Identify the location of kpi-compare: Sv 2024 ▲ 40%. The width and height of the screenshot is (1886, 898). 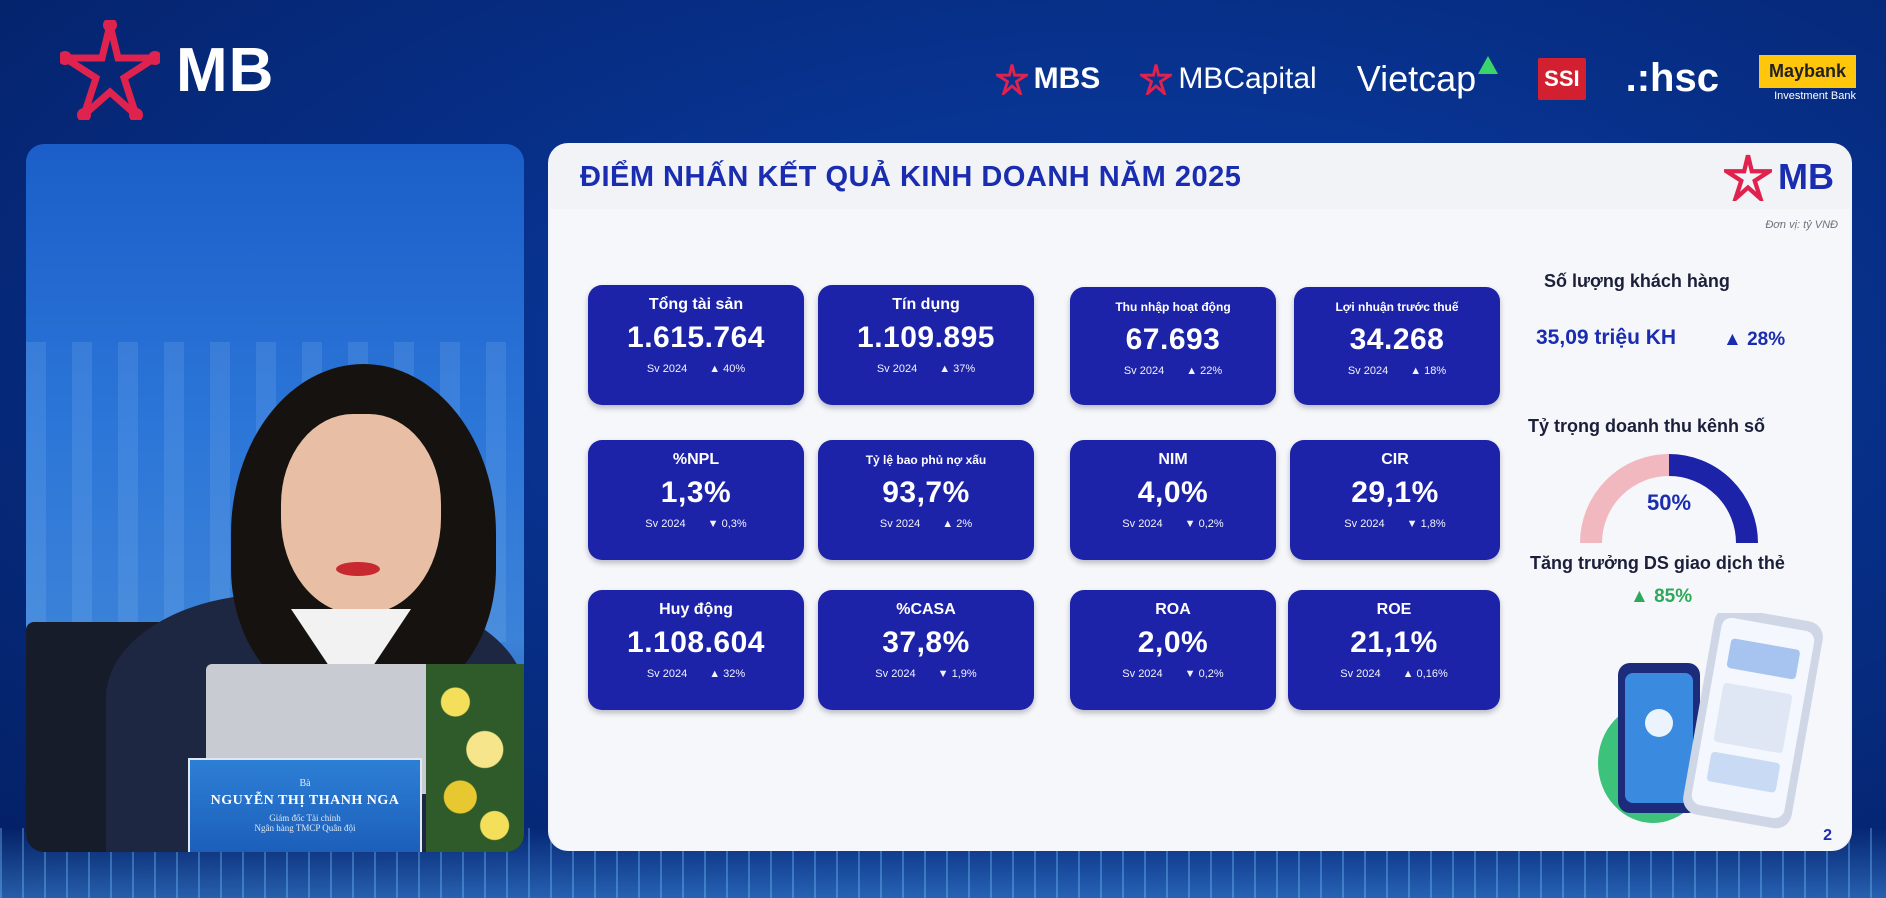
(696, 369).